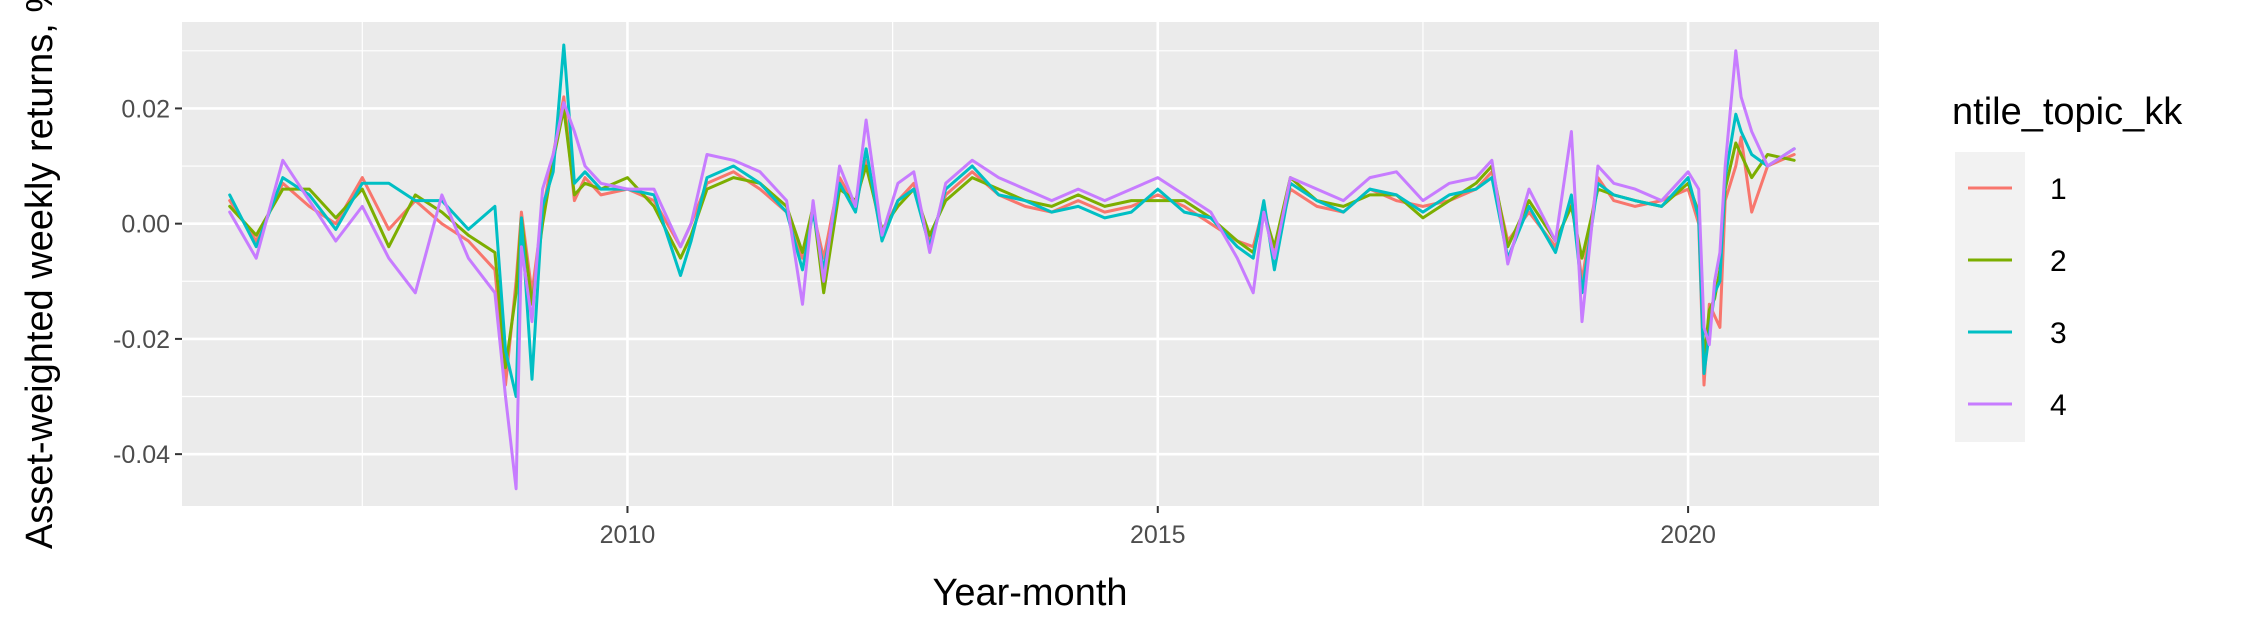  Describe the element at coordinates (145, 225) in the screenshot. I see `y-tick-label: 0.00` at that location.